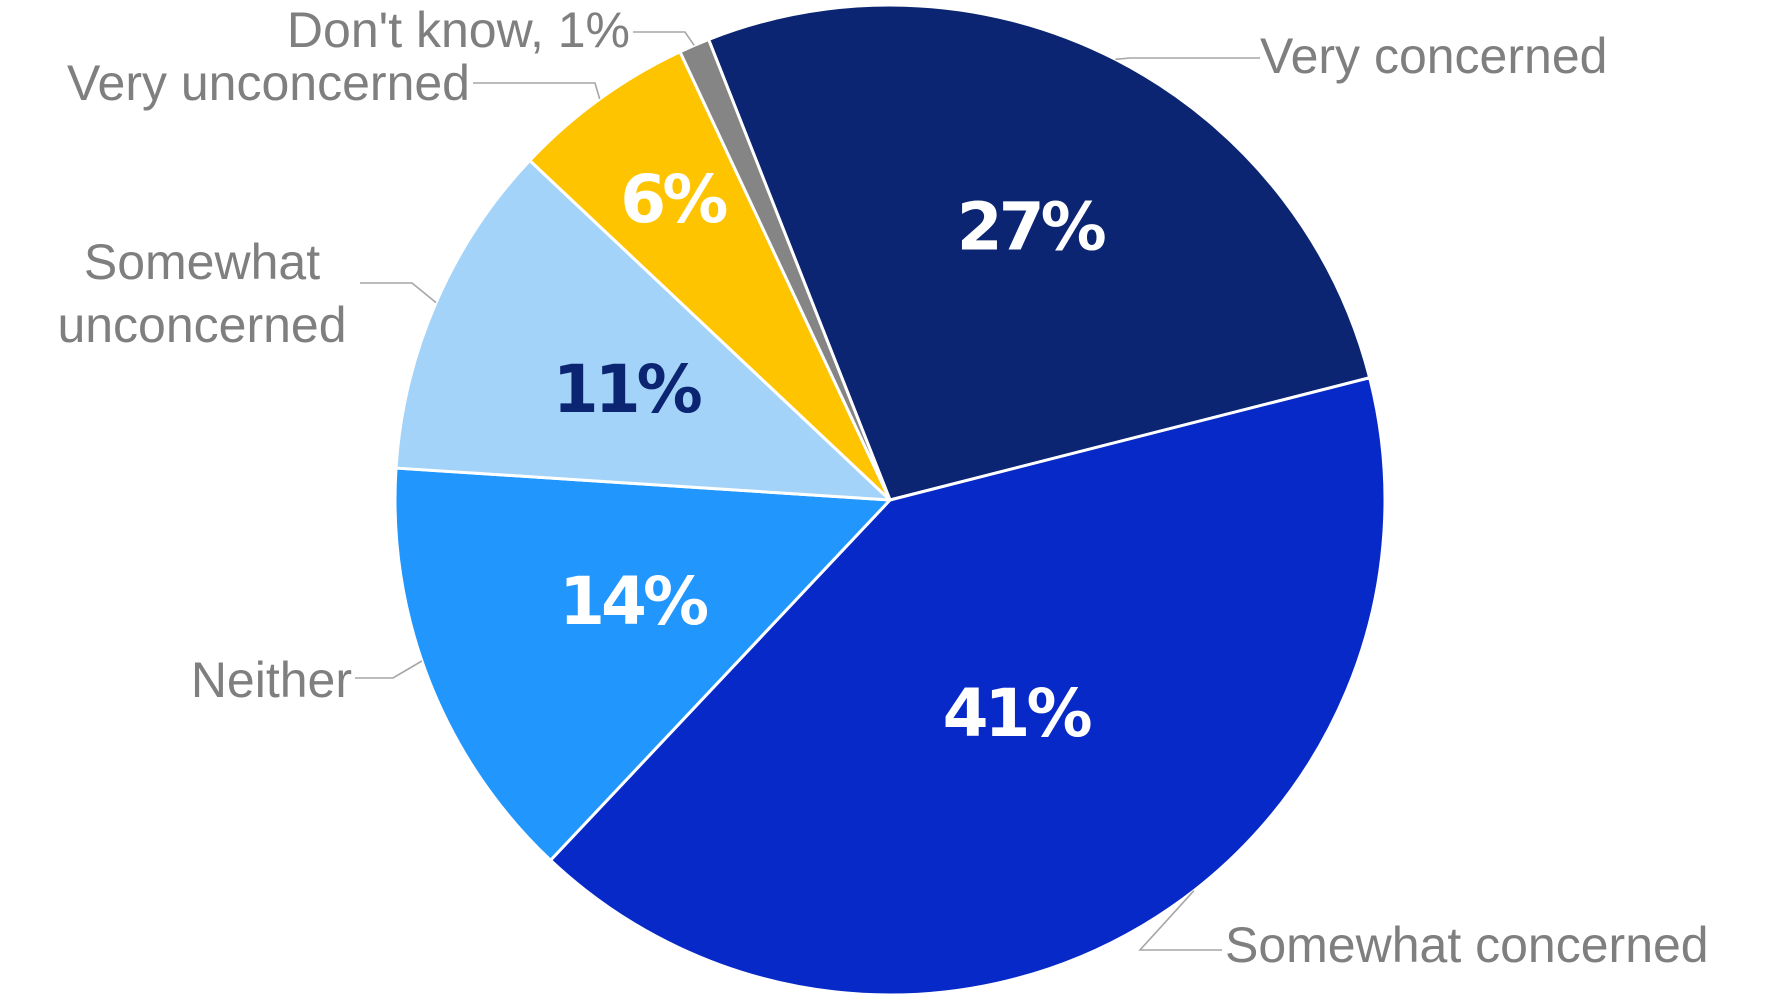 This screenshot has height=1001, width=1771. I want to click on leader-line-neither, so click(389, 669).